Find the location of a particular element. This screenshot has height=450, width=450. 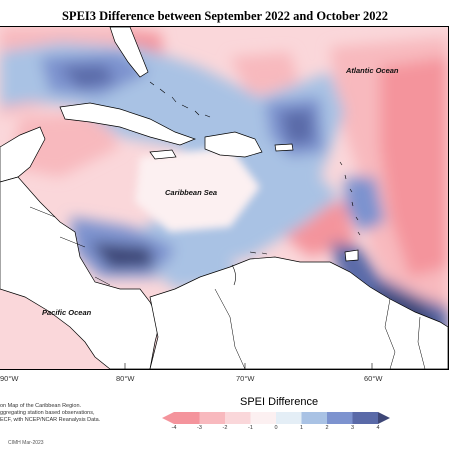

graticule-ticks is located at coordinates (248, 366).